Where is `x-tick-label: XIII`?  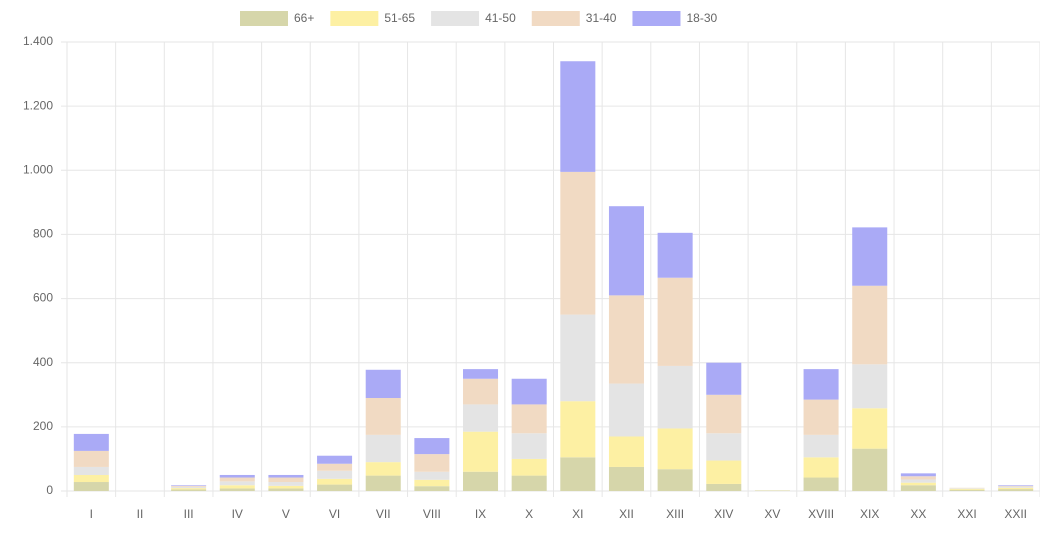
x-tick-label: XIII is located at coordinates (675, 514).